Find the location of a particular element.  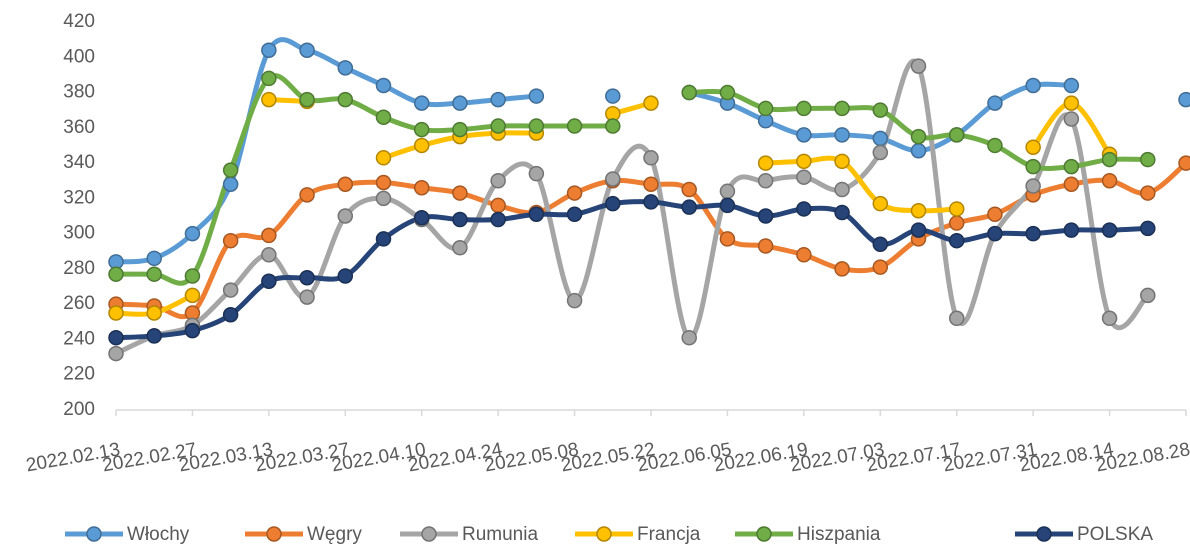

y-tick-label: 220 is located at coordinates (79, 374).